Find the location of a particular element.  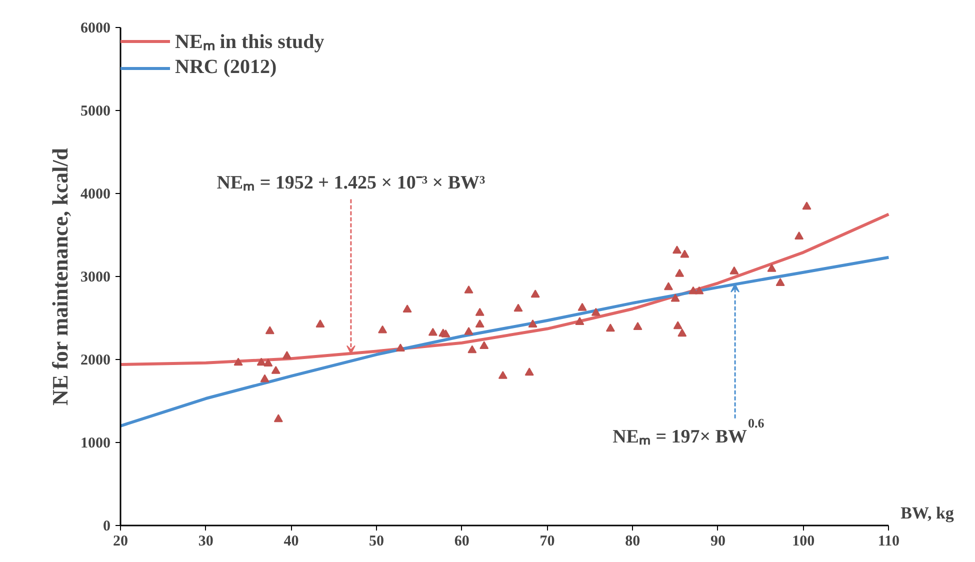

legend-label: NRC (2012) is located at coordinates (226, 67).